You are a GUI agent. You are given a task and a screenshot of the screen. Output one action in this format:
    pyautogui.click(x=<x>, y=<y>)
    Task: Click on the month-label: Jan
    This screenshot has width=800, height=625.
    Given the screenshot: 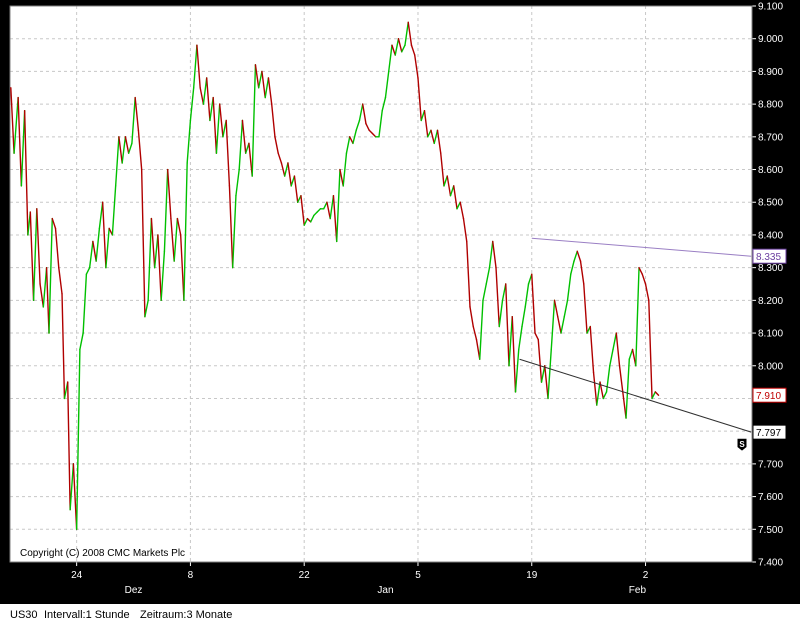 What is the action you would take?
    pyautogui.click(x=385, y=590)
    